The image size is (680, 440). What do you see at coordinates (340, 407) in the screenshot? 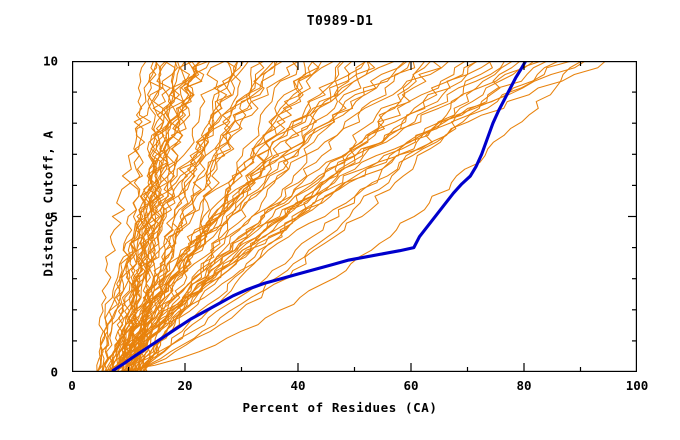
I see `x-axis-label: Percent of Residues (CA)` at bounding box center [340, 407].